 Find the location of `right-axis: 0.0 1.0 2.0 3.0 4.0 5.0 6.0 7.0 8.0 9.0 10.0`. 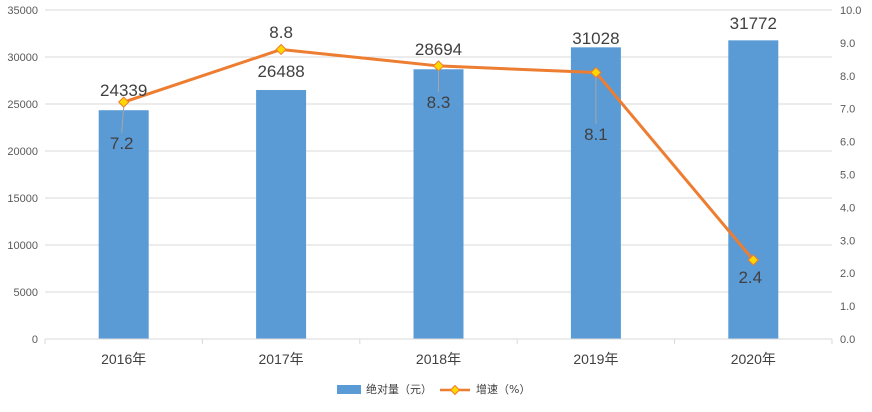

right-axis: 0.0 1.0 2.0 3.0 4.0 5.0 6.0 7.0 8.0 9.0 10.0 is located at coordinates (850, 175).